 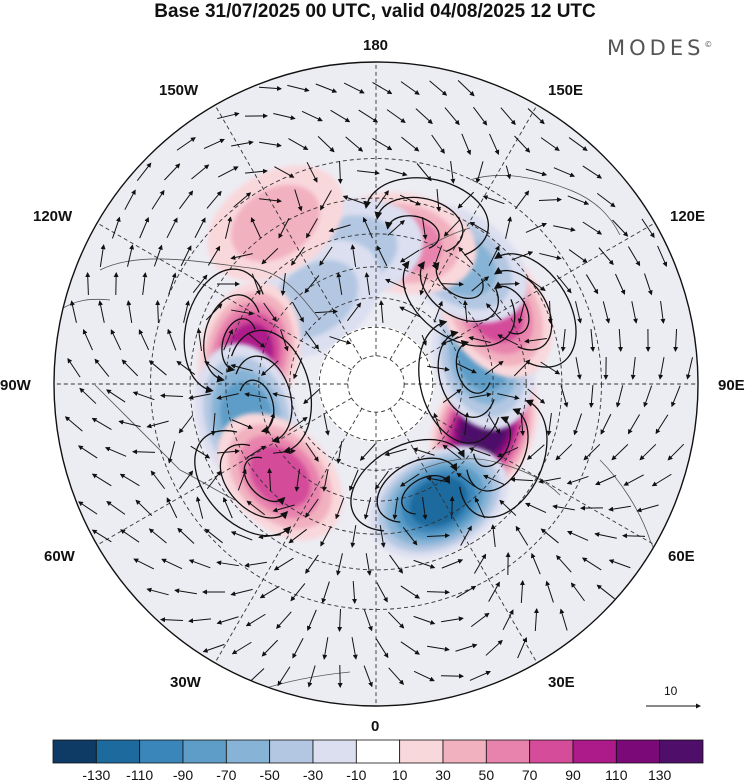 I want to click on colorbar: -130 -110 -90 -70 -50 -30 -10 10 30 50 70 90 110 130, so click(x=378, y=761).